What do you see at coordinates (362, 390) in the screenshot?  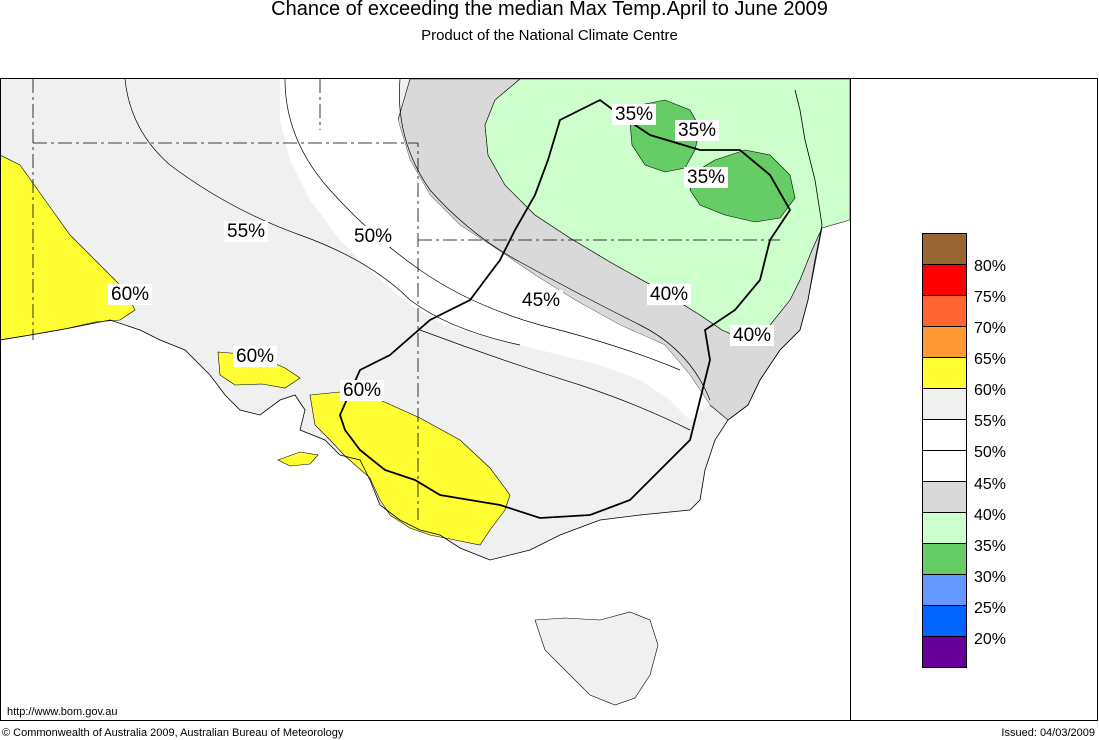 I see `contour-label-60-c: 60%` at bounding box center [362, 390].